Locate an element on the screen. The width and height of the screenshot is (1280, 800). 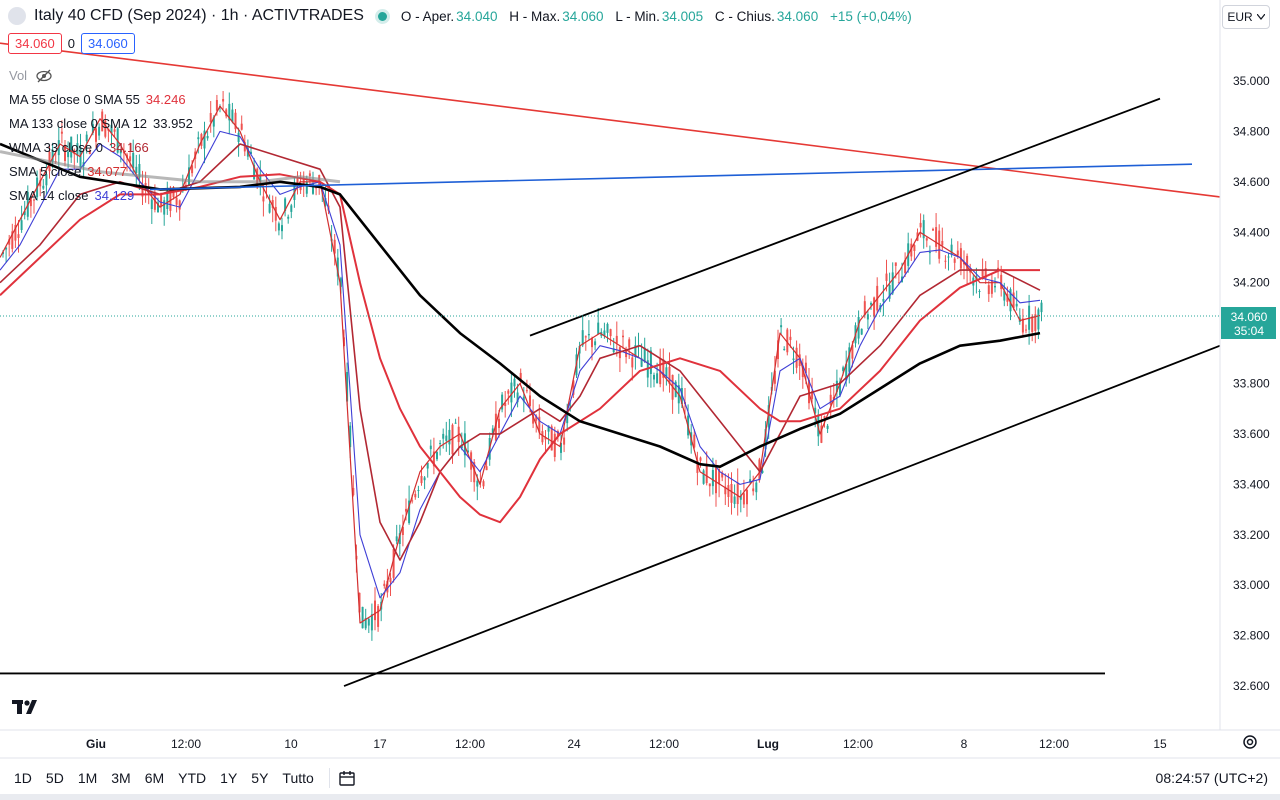
range-6m-button: 6M is located at coordinates (154, 778).